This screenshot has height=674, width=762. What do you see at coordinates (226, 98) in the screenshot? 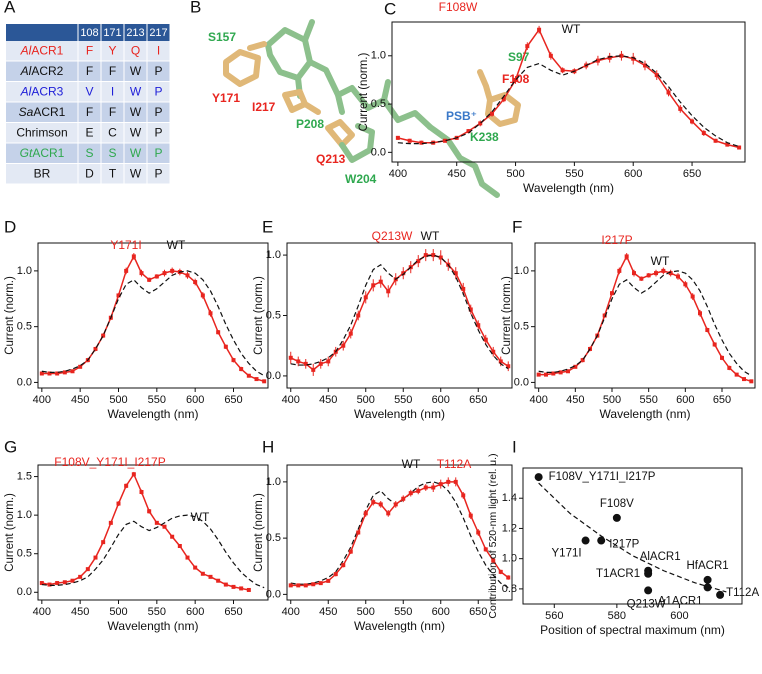
I see `structure-label: Y171` at bounding box center [226, 98].